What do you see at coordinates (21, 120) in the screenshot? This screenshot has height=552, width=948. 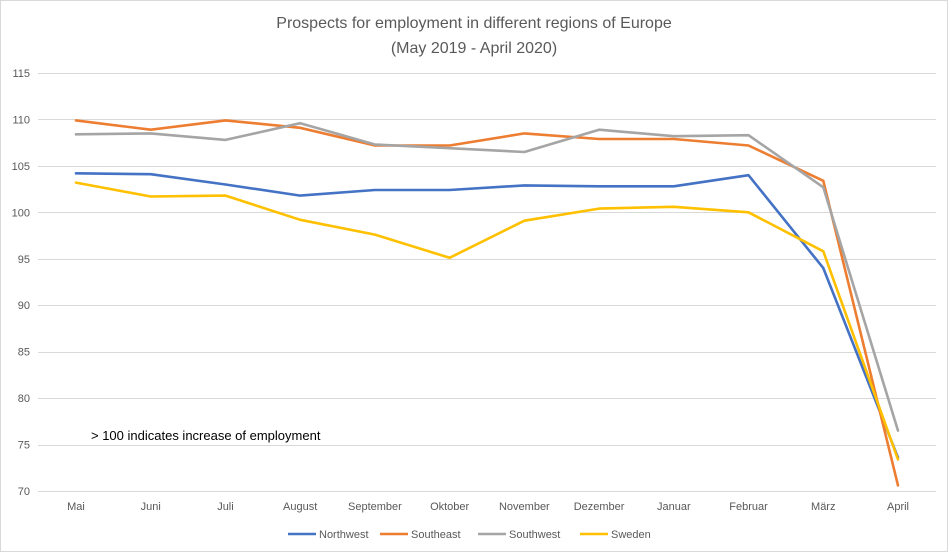 I see `y-tick-label: 110` at bounding box center [21, 120].